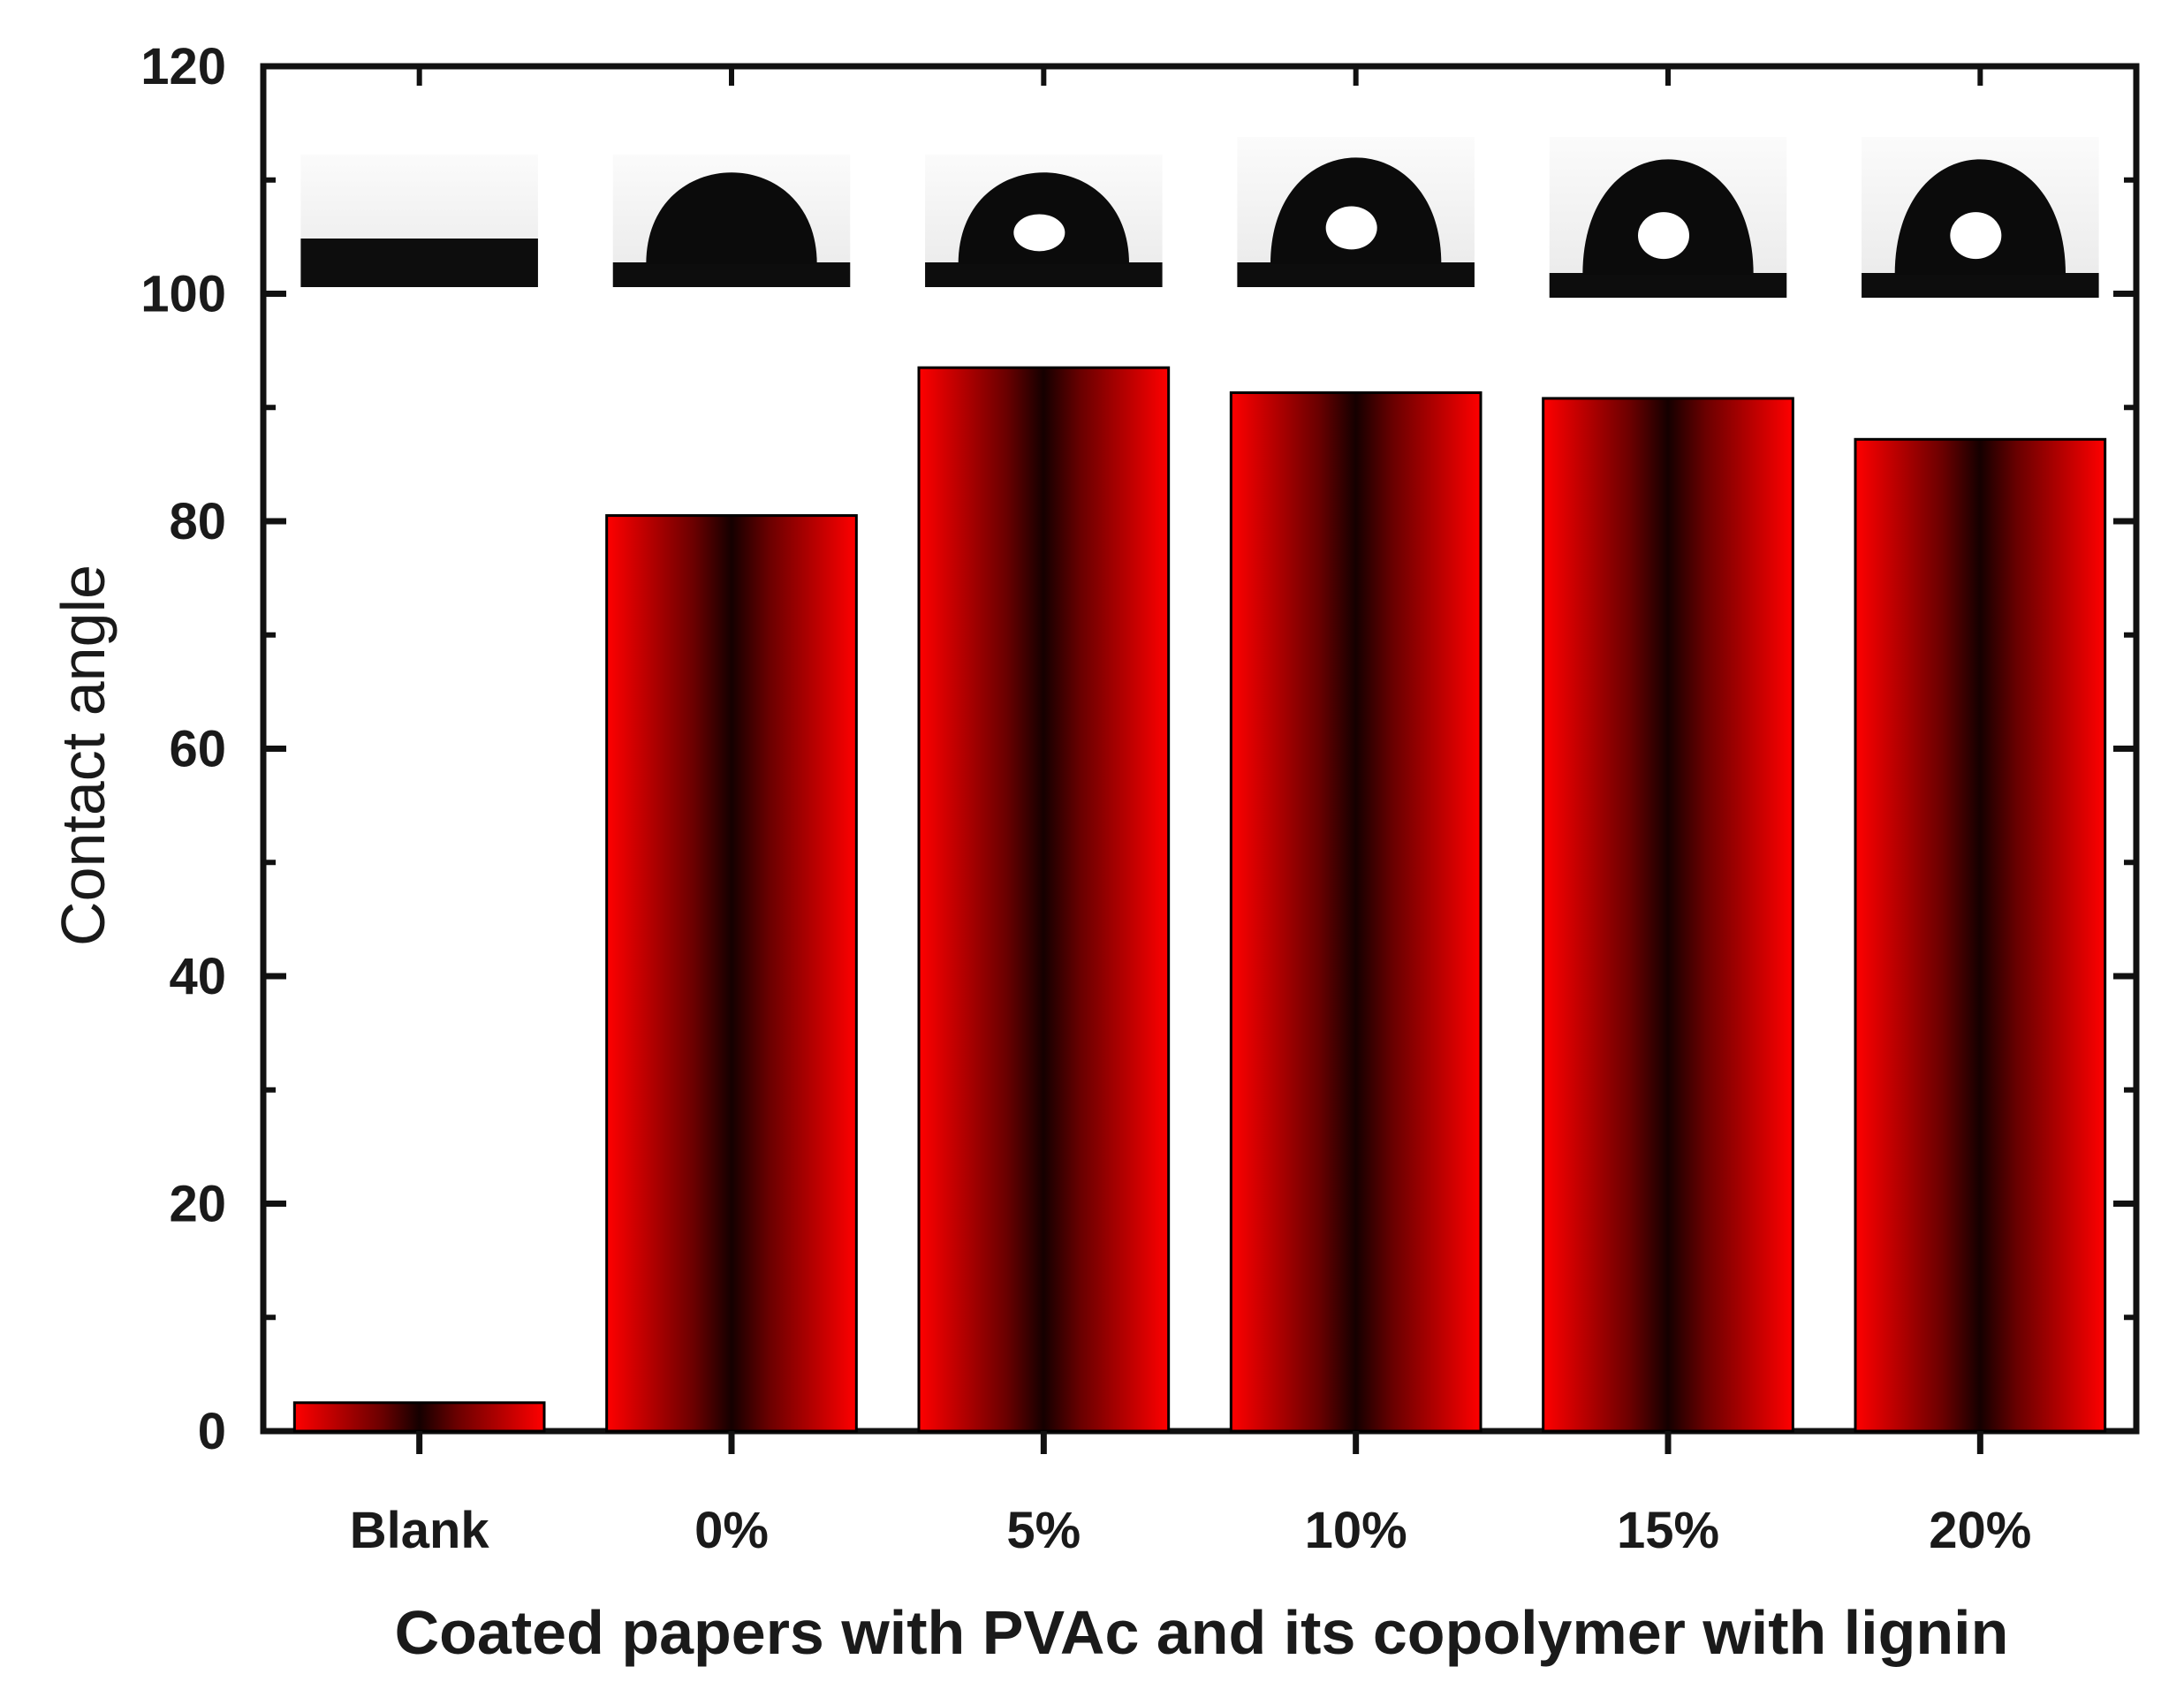 Image resolution: width=2184 pixels, height=1682 pixels. Describe the element at coordinates (1356, 912) in the screenshot. I see `bar-10pct` at that location.